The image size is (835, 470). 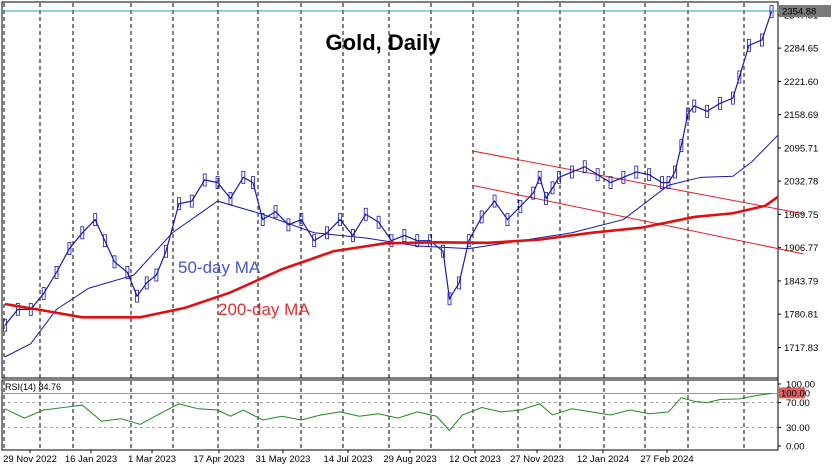 What do you see at coordinates (801, 248) in the screenshot?
I see `y-tick-label: 1906.77` at bounding box center [801, 248].